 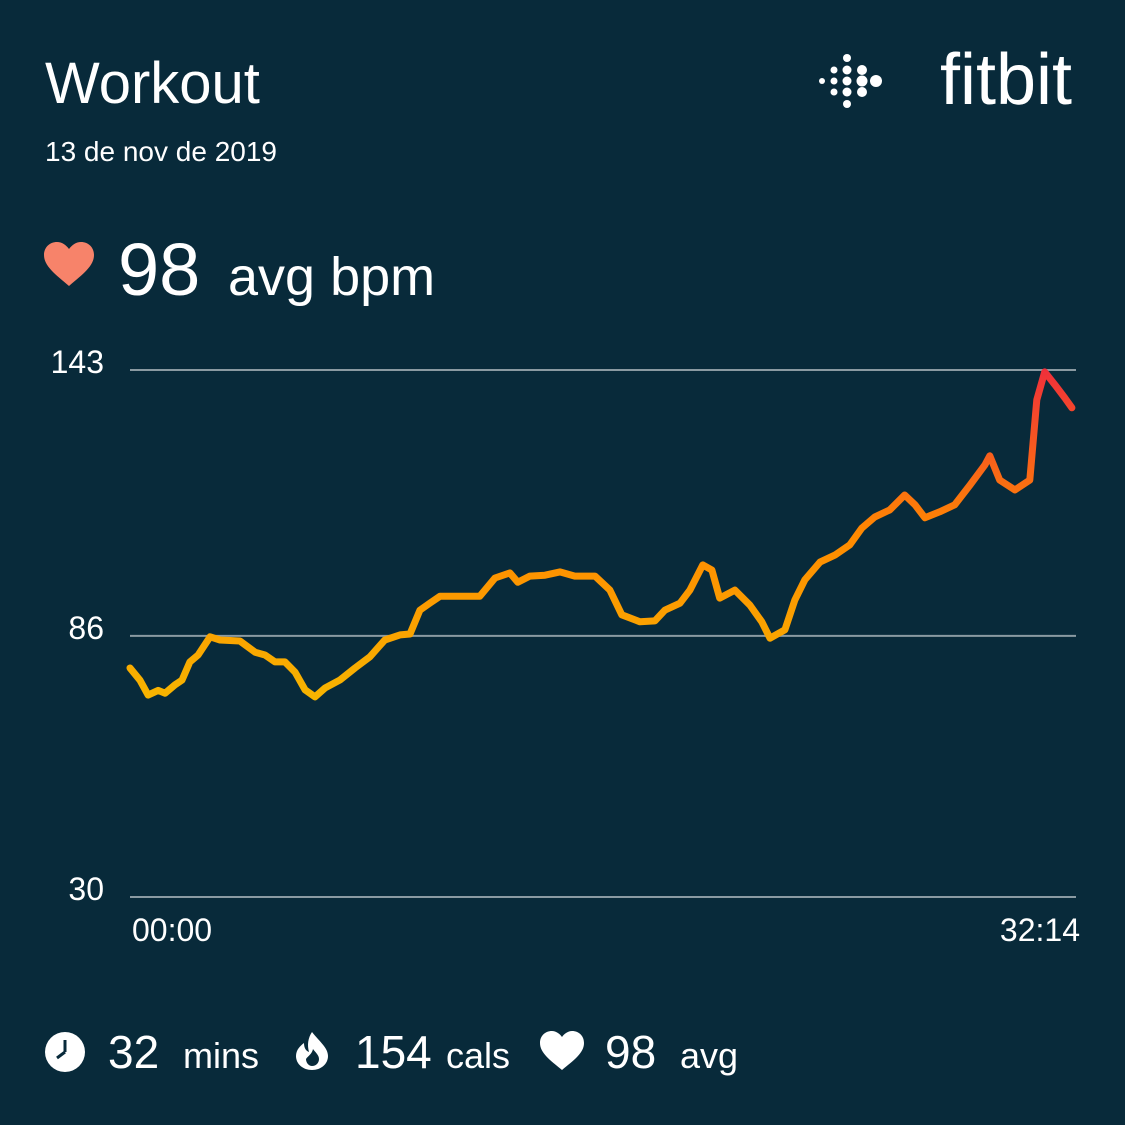 I want to click on calories-value: 154, so click(x=393, y=1052).